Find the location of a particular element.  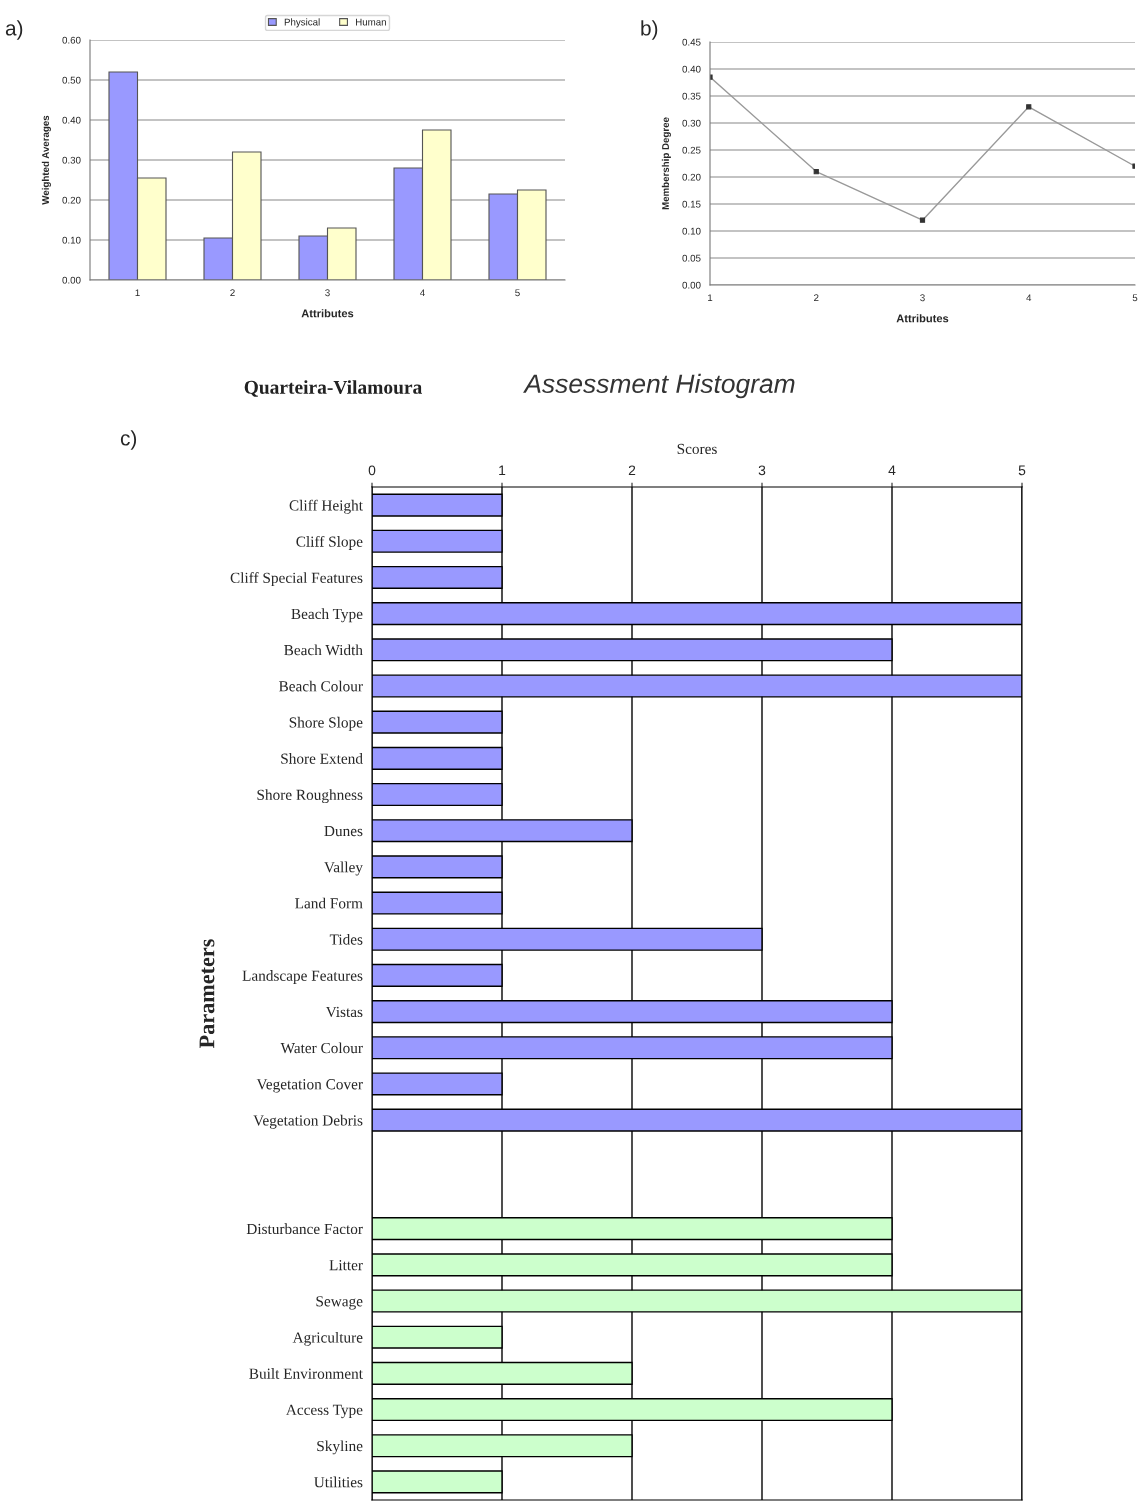

y-tick-label: Land Form is located at coordinates (329, 903).